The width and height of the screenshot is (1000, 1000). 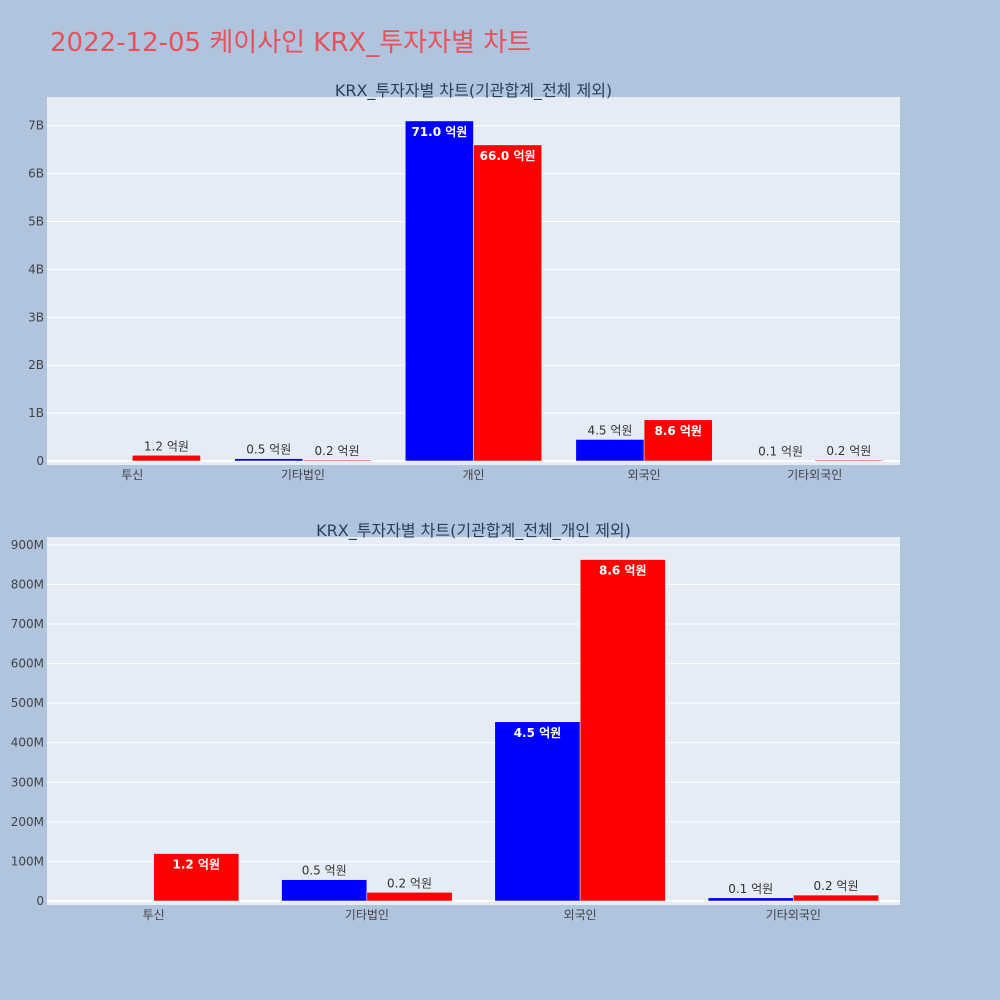 I want to click on y-tick-label: 300M, so click(x=27, y=782).